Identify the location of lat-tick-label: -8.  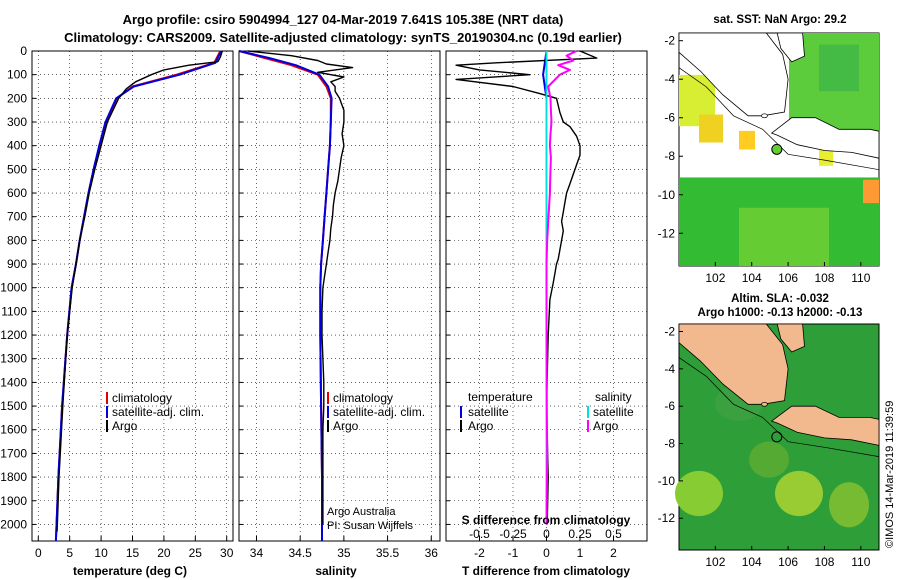
(669, 444).